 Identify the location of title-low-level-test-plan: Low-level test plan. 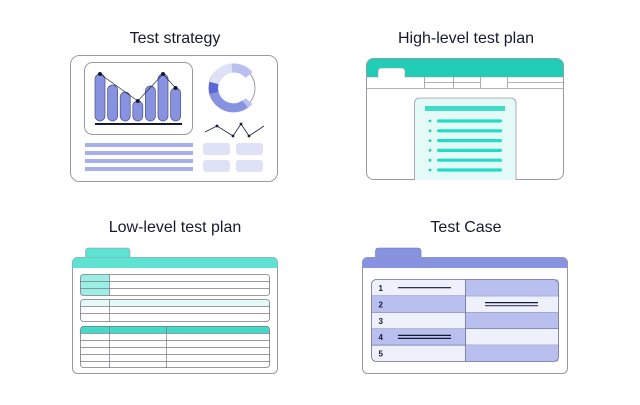
(175, 227).